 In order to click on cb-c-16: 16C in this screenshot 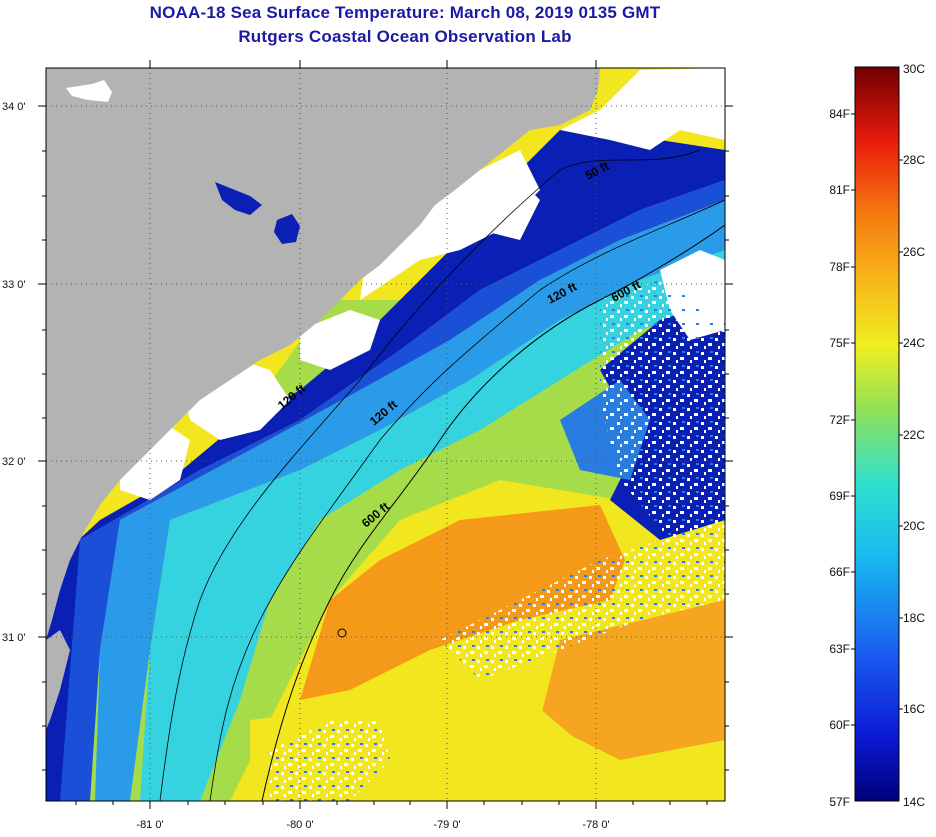, I will do `click(914, 709)`.